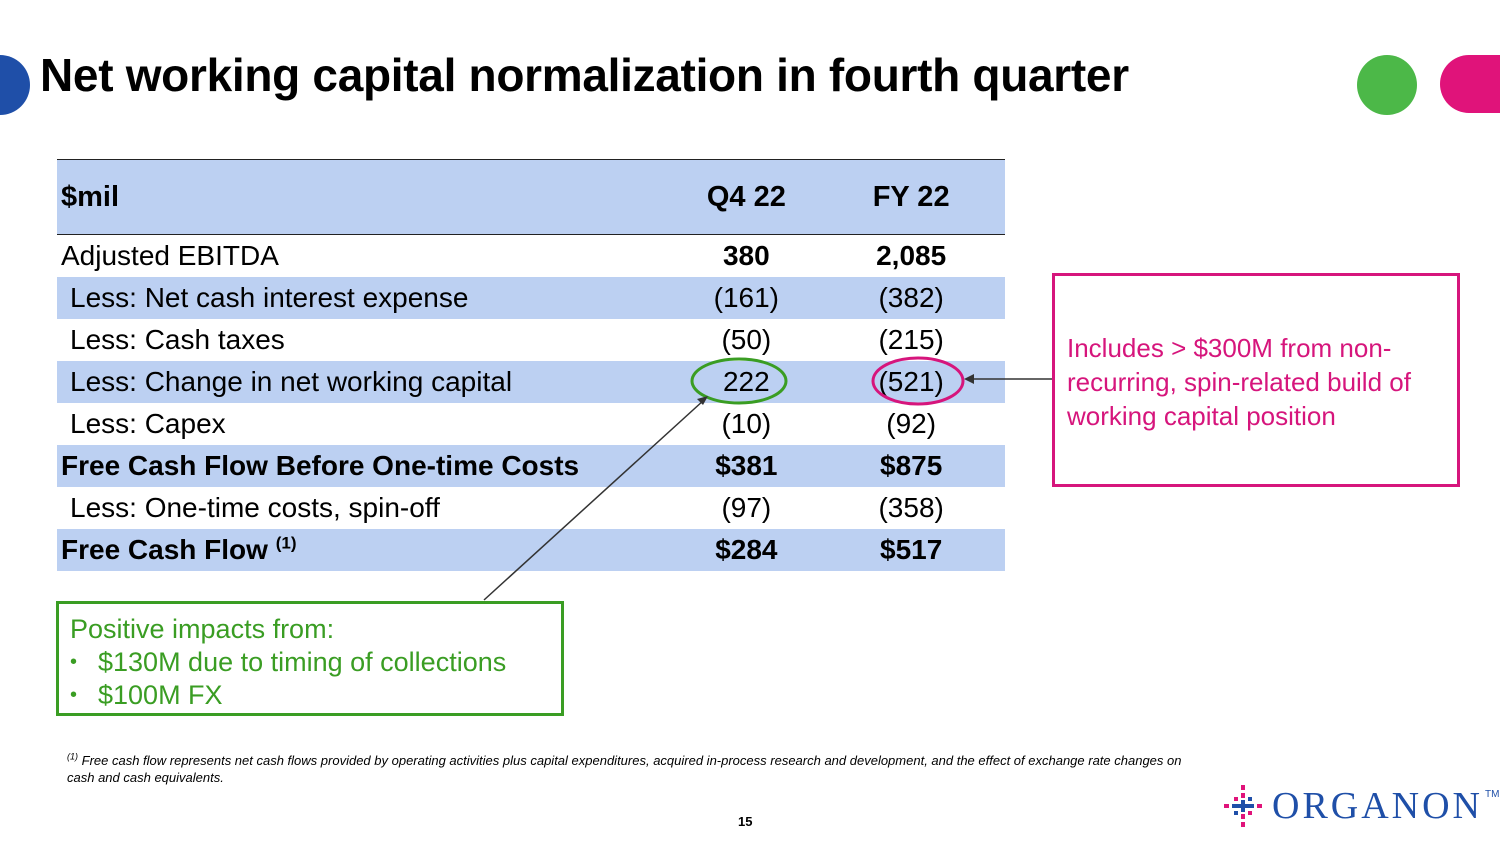 The height and width of the screenshot is (844, 1500). What do you see at coordinates (177, 339) in the screenshot?
I see `row-label: Less: Cash taxes` at bounding box center [177, 339].